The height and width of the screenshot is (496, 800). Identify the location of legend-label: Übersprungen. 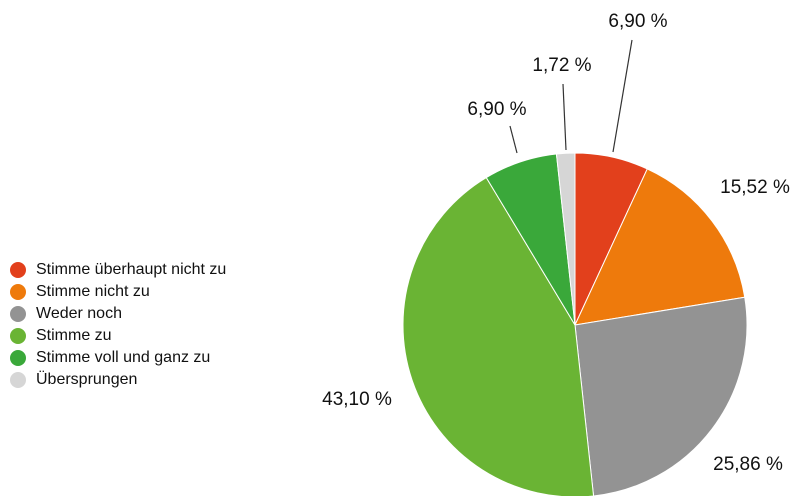
(86, 379).